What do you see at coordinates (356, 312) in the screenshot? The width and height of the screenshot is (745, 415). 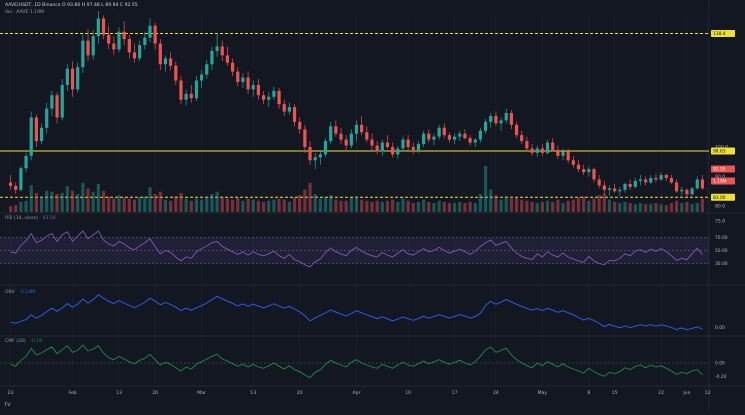 I see `obv-line` at bounding box center [356, 312].